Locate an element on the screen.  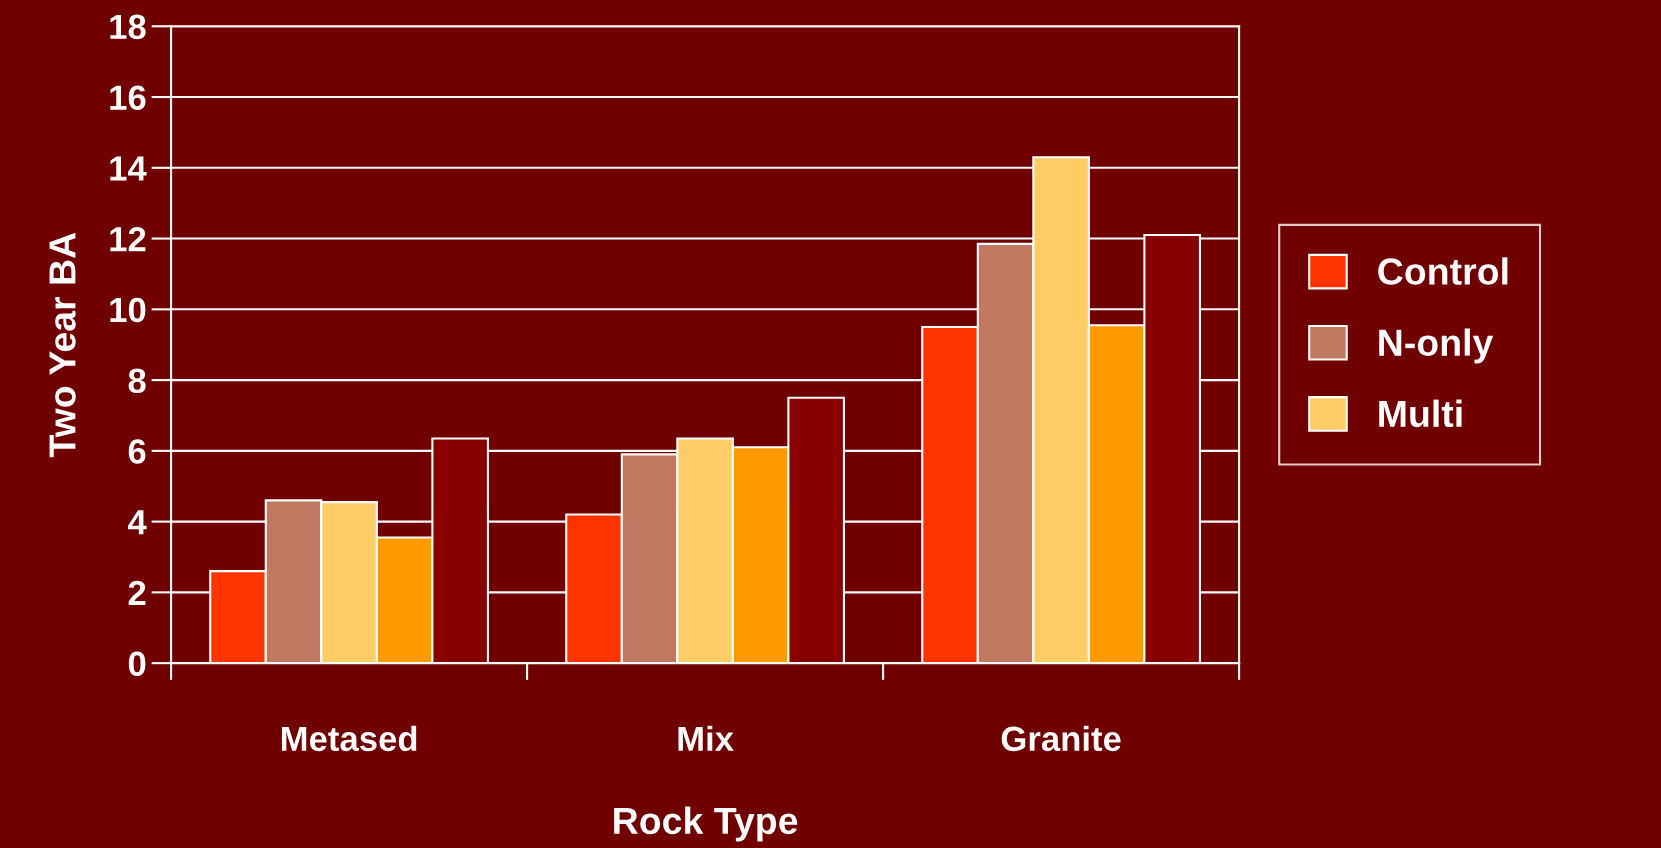
y-tick-label: 18 is located at coordinates (128, 27).